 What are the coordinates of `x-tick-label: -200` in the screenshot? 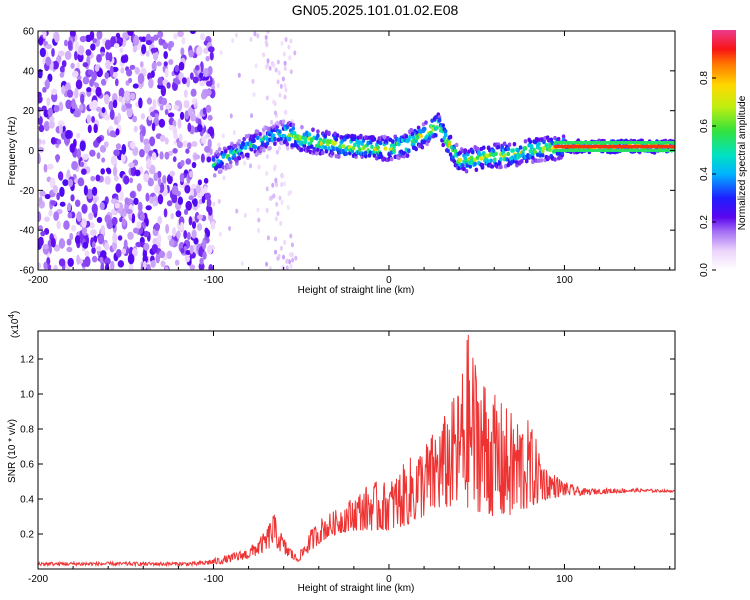 It's located at (38, 280).